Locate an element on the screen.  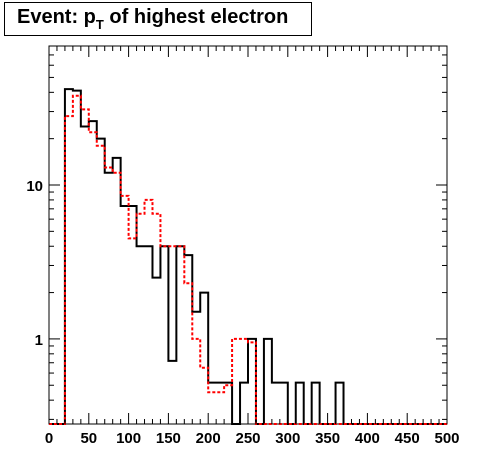
chart-title-box: Event: pT of highest electron is located at coordinates (158, 19).